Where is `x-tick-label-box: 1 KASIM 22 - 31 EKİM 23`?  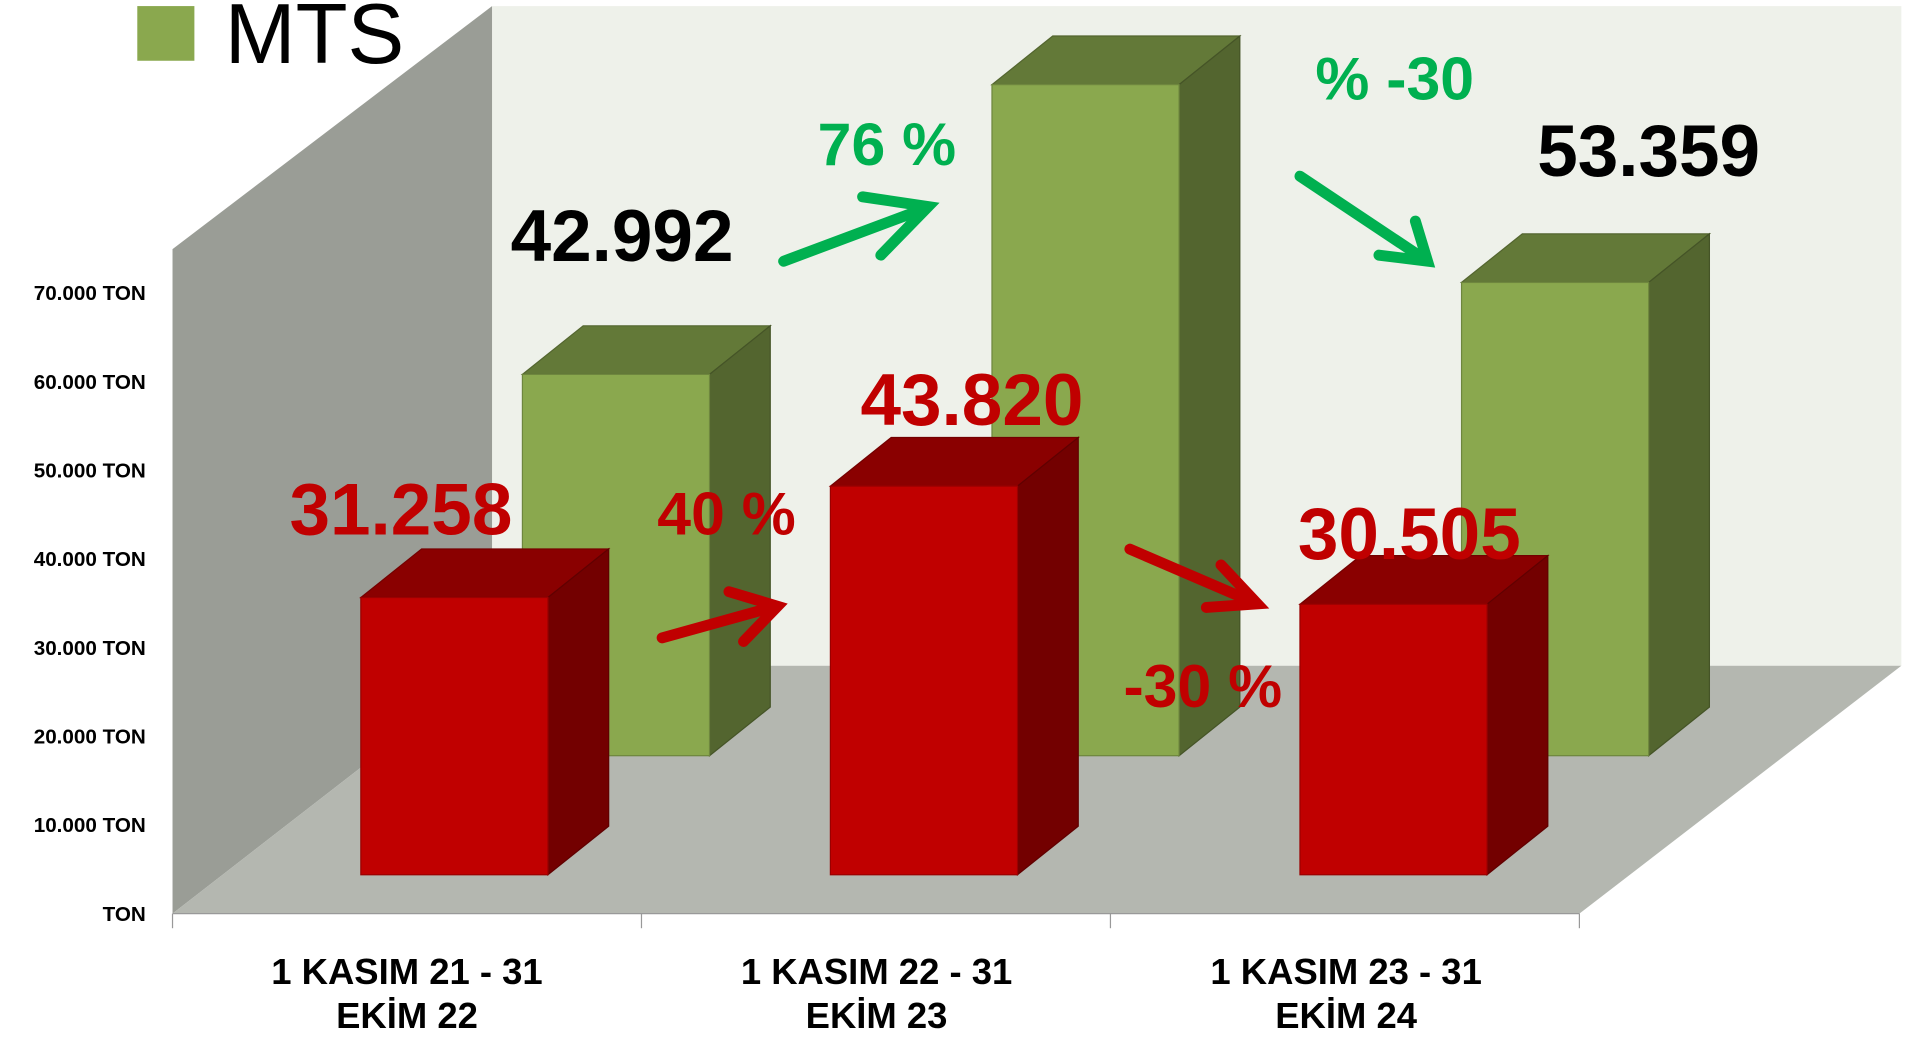
x-tick-label-box: 1 KASIM 22 - 31 EKİM 23 is located at coordinates (876, 994).